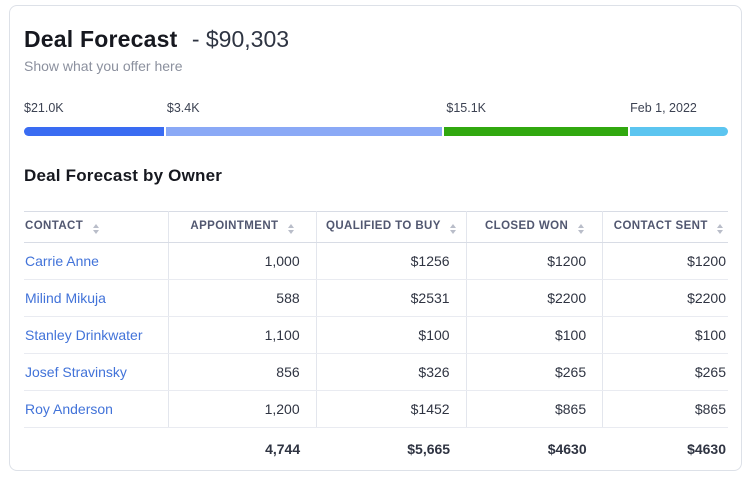 The height and width of the screenshot is (478, 751). What do you see at coordinates (69, 409) in the screenshot?
I see `contact-link: Roy Anderson` at bounding box center [69, 409].